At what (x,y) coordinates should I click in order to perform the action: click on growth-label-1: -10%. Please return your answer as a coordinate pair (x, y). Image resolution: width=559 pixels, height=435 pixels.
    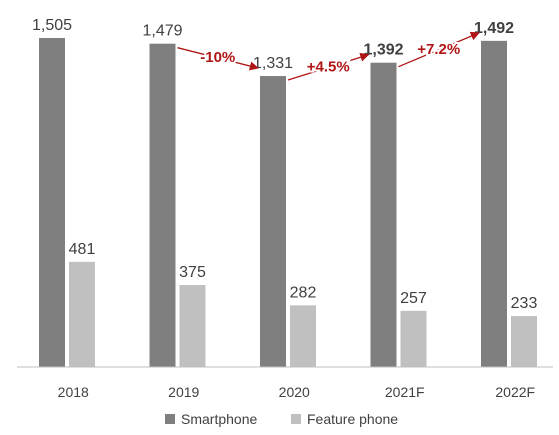
    Looking at the image, I should click on (217, 57).